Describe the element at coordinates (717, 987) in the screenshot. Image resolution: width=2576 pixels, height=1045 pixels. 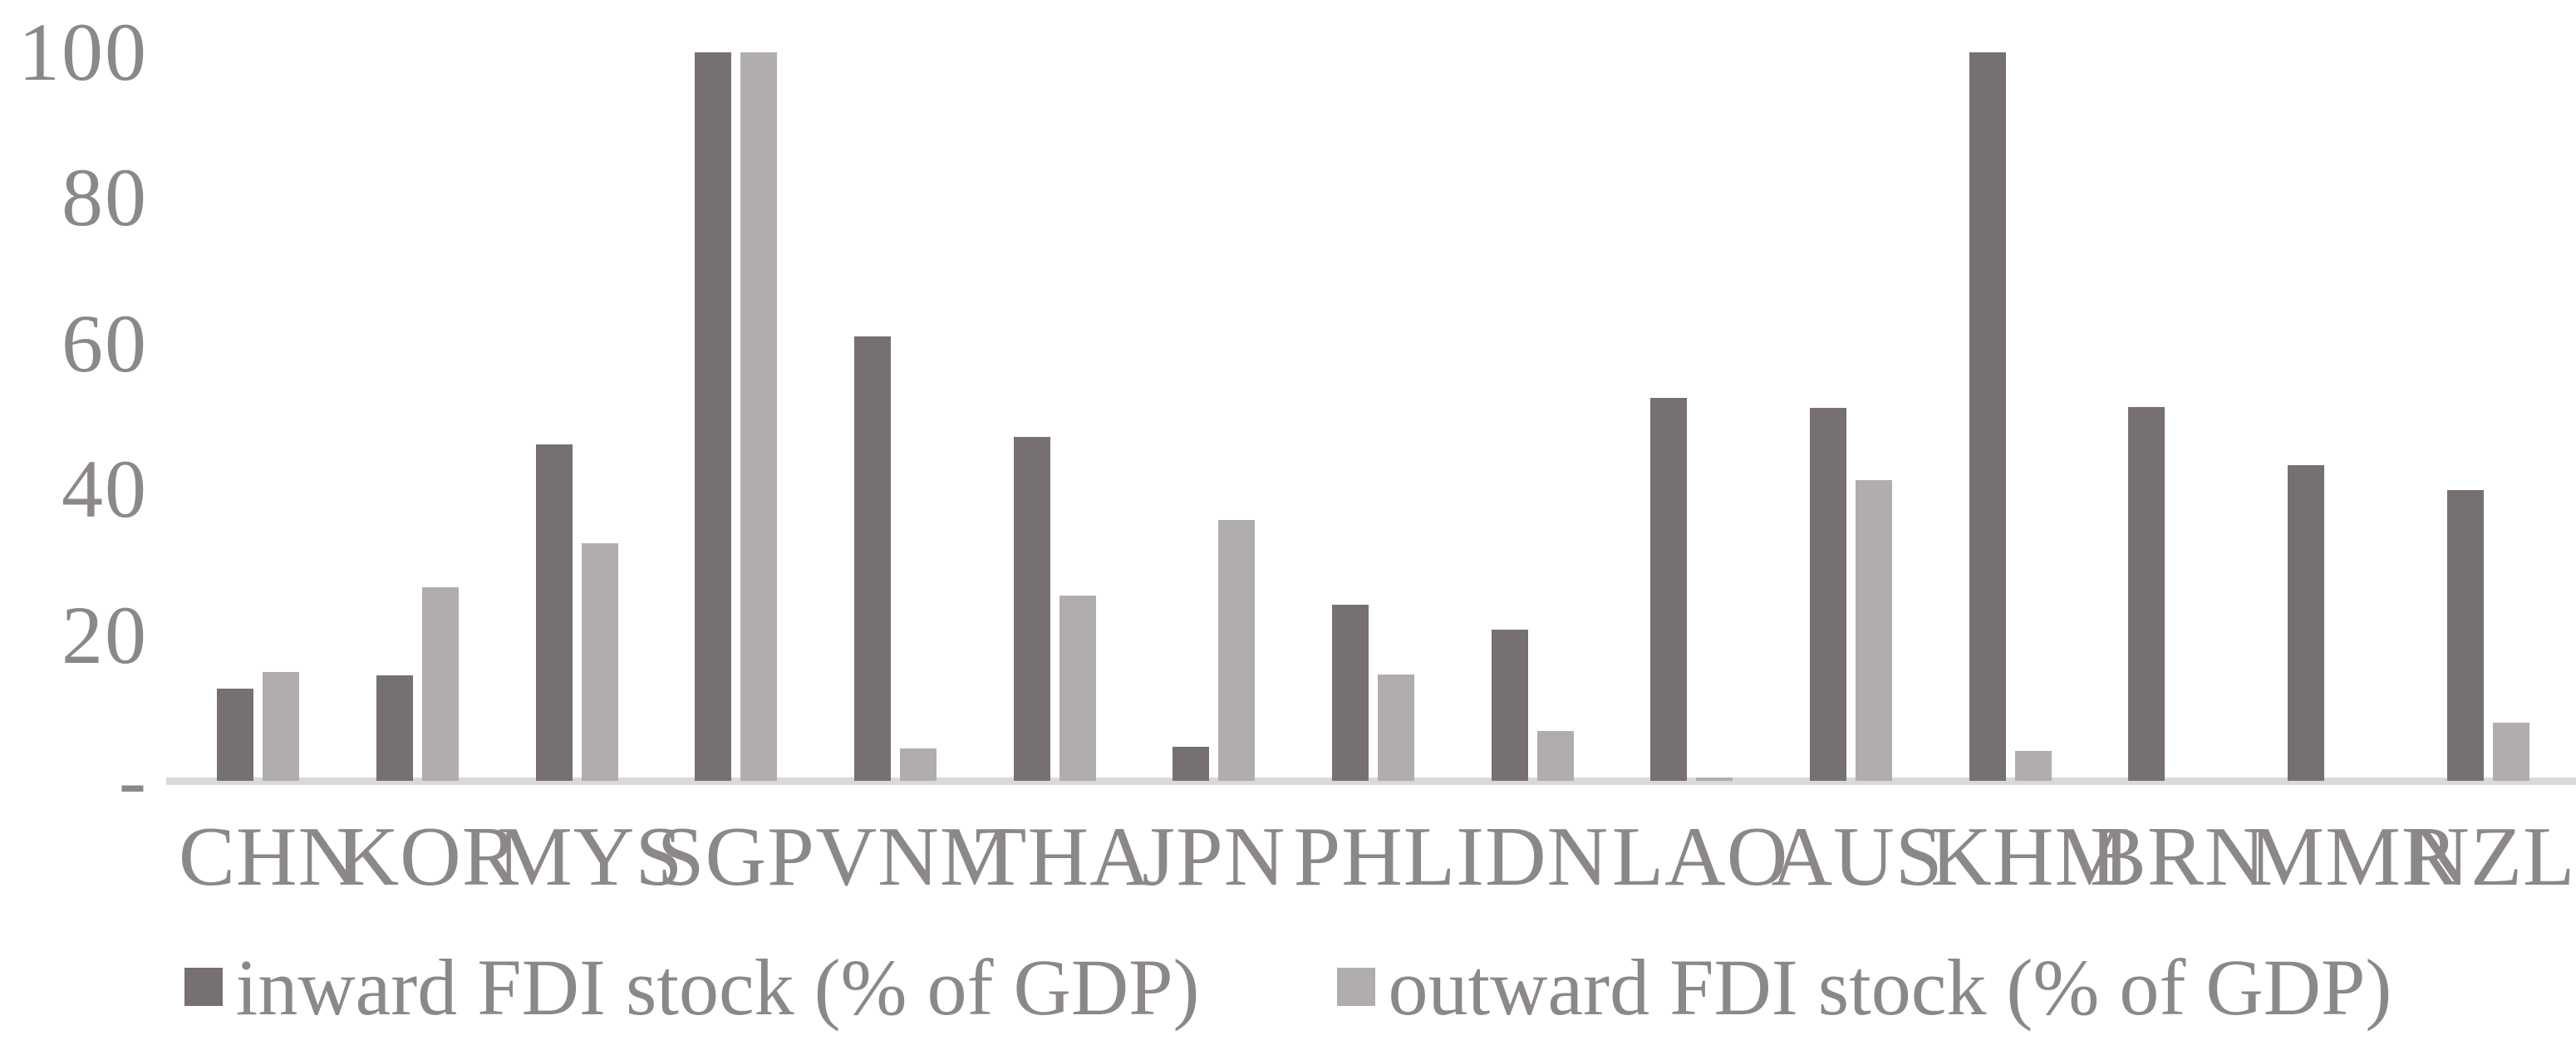
I see `legend-label: inward FDI stock (% of GDP)` at that location.